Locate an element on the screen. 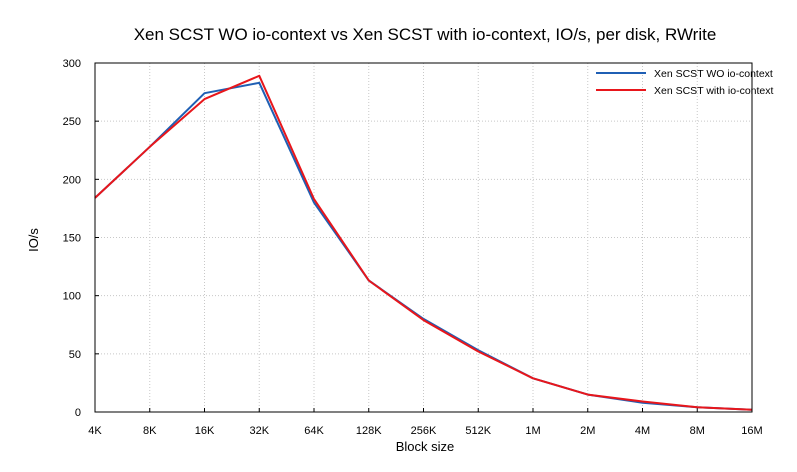  x-tick-label: 256K is located at coordinates (424, 431).